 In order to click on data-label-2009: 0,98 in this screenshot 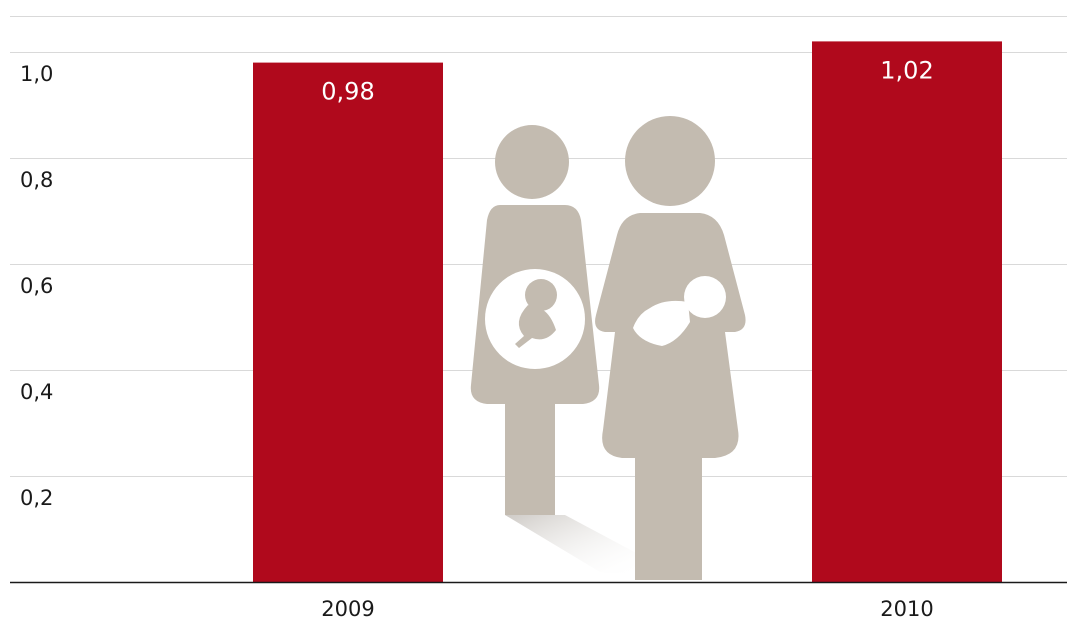, I will do `click(347, 92)`.